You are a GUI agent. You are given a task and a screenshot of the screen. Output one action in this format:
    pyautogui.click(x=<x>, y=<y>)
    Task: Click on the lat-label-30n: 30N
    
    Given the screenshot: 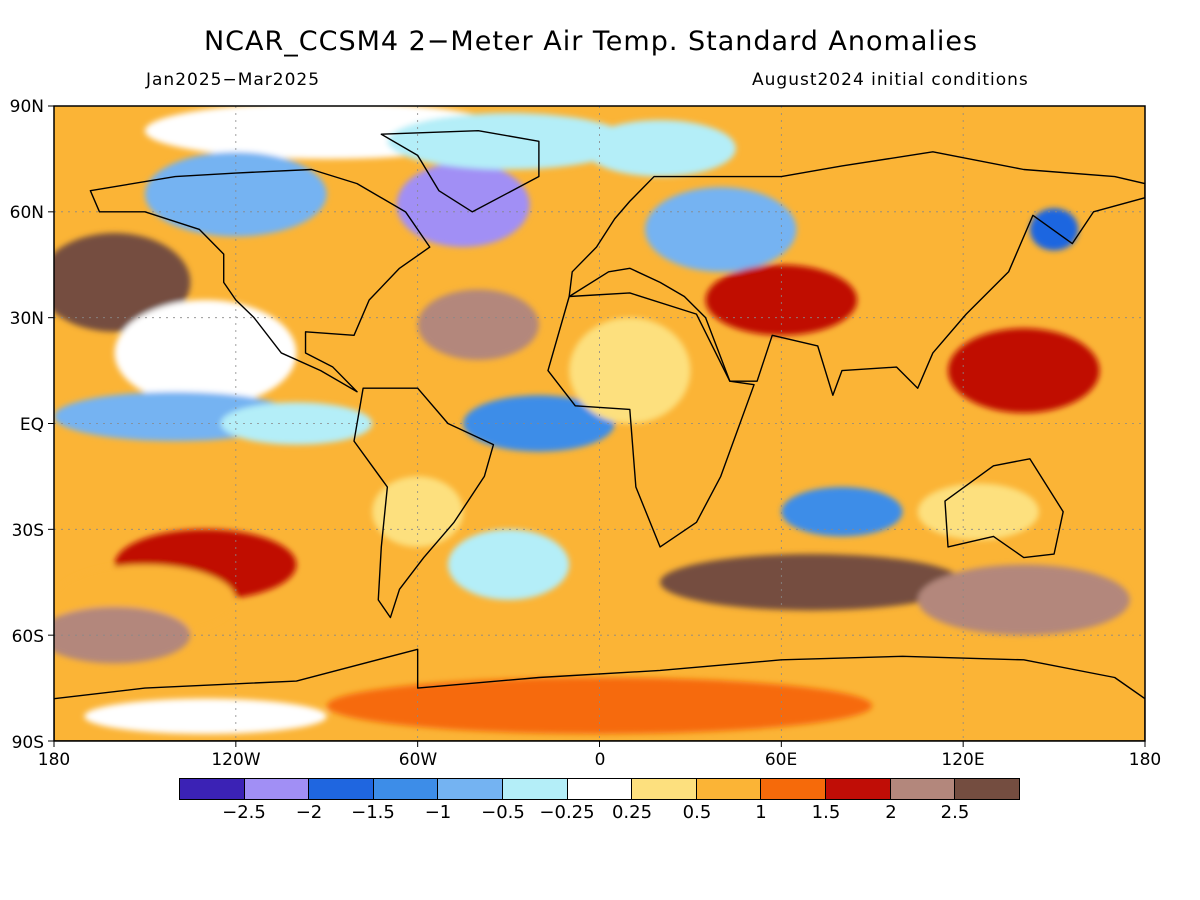 What is the action you would take?
    pyautogui.click(x=26, y=319)
    